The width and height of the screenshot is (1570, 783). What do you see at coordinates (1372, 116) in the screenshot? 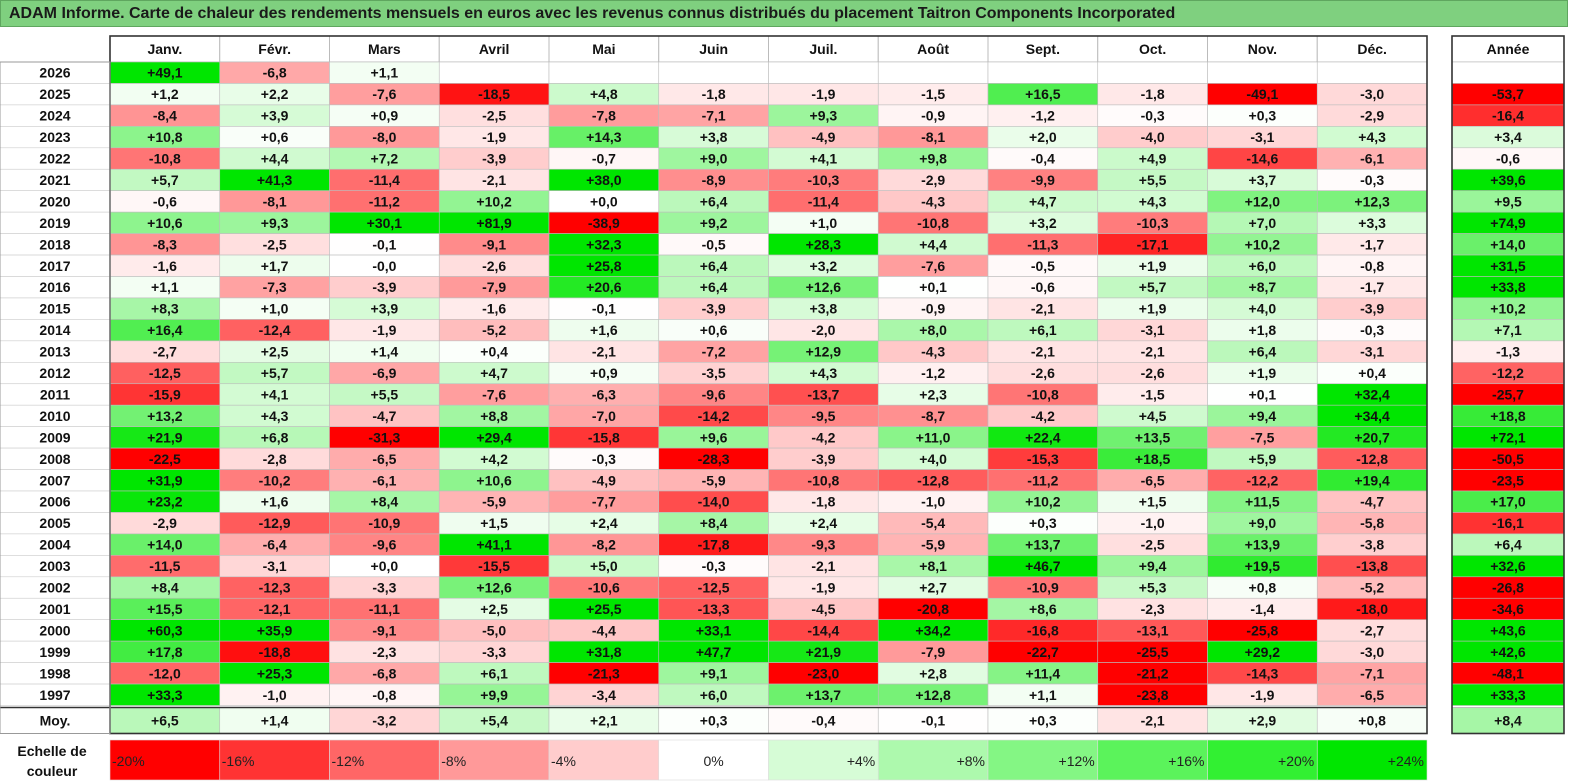
I see `cell-value: -2,9` at bounding box center [1372, 116].